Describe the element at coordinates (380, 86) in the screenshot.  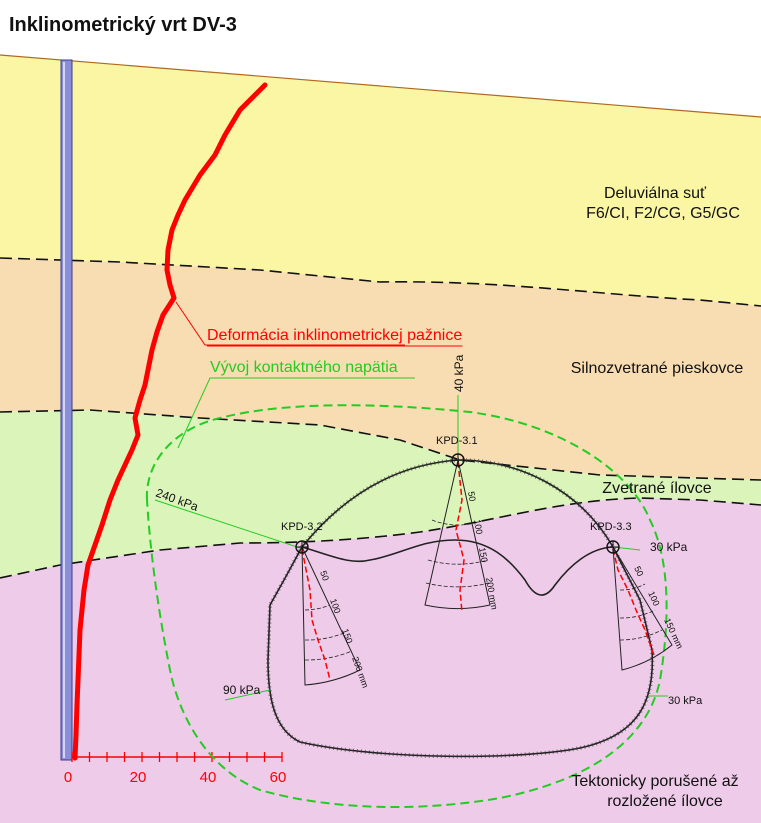
I see `terrain-surface-line` at that location.